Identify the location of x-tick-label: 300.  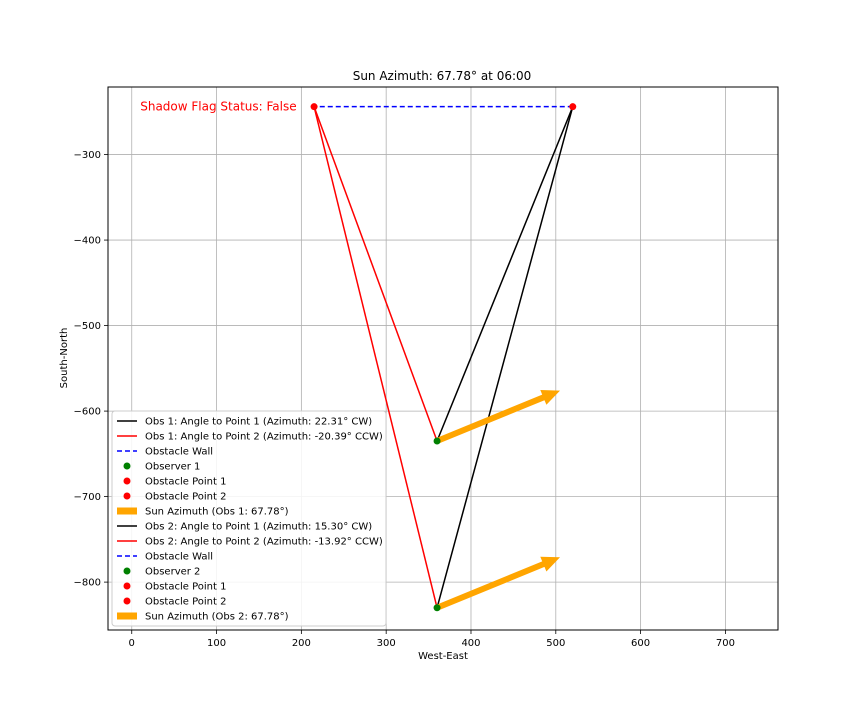
(386, 643).